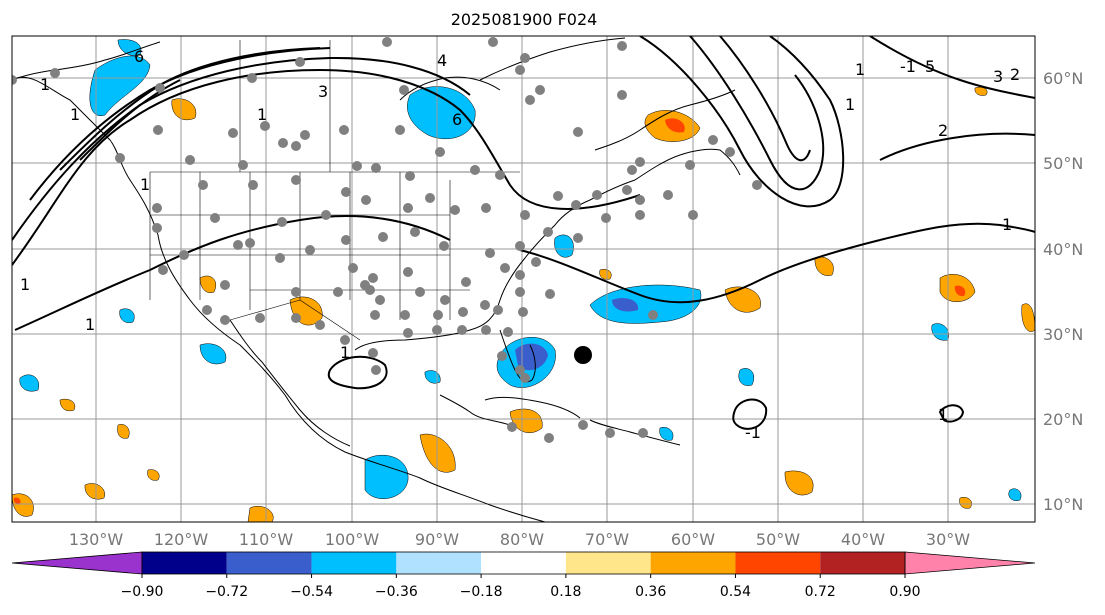  I want to click on colorbar-tick-label: −0.54, so click(311, 592).